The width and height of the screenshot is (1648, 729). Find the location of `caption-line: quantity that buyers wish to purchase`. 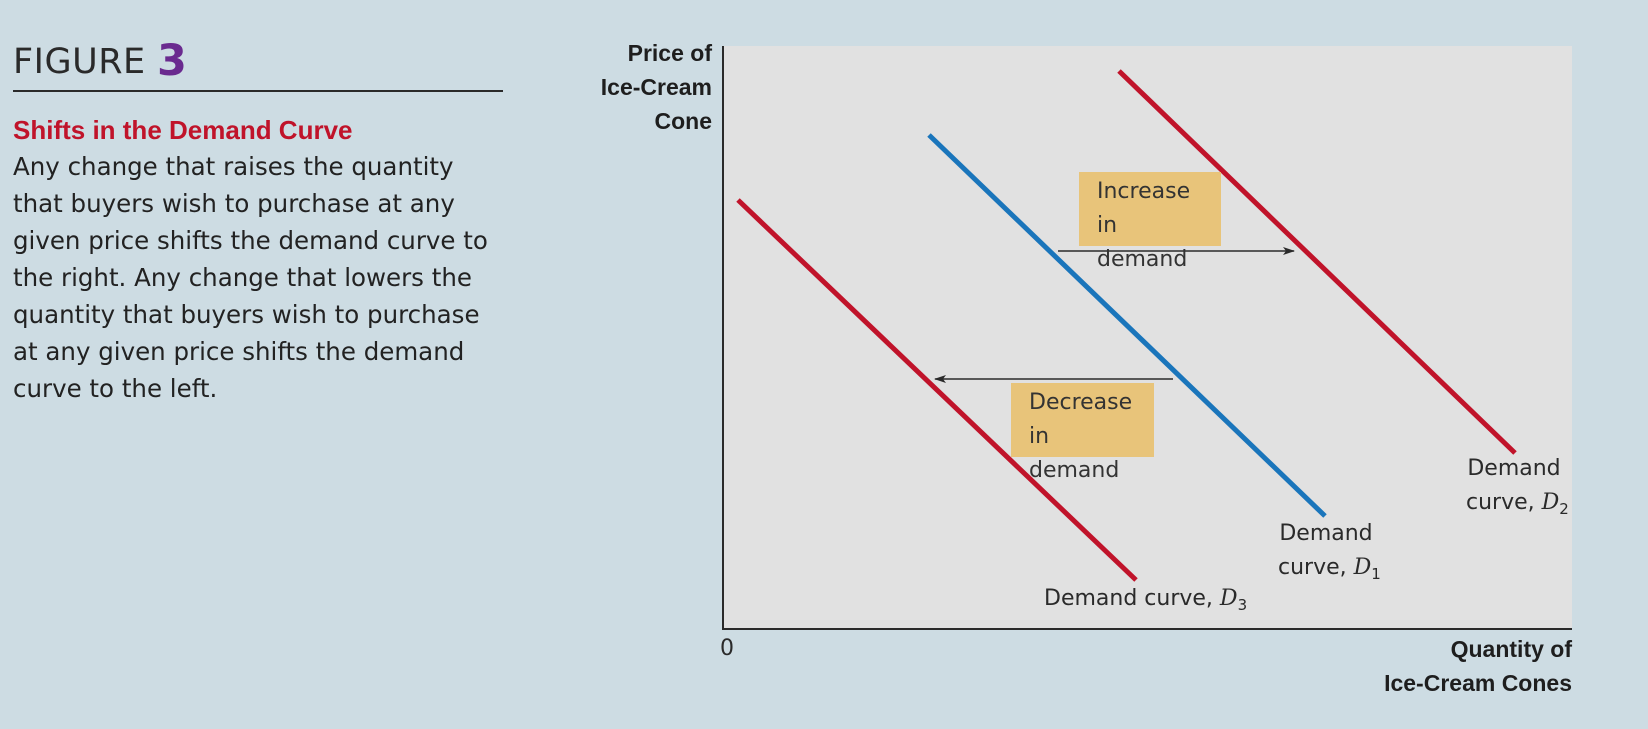

caption-line: quantity that buyers wish to purchase is located at coordinates (246, 314).